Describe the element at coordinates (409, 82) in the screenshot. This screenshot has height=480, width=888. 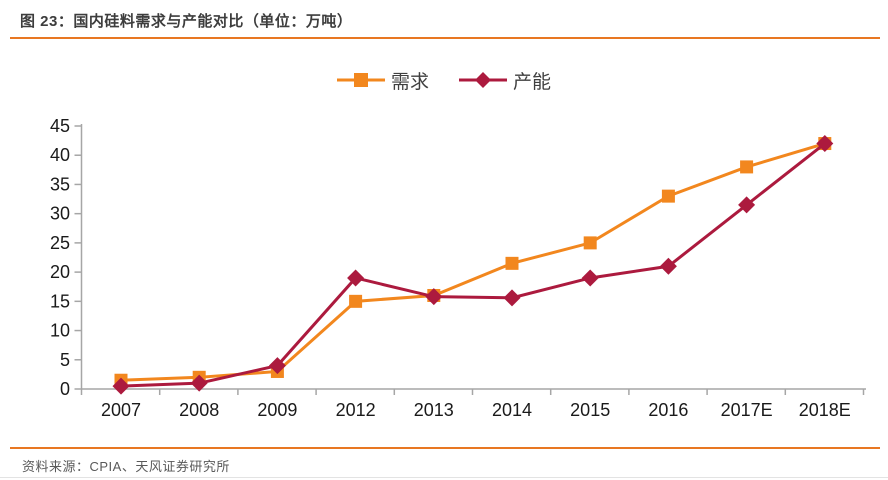
I see `legend-label-demand: 需求` at that location.